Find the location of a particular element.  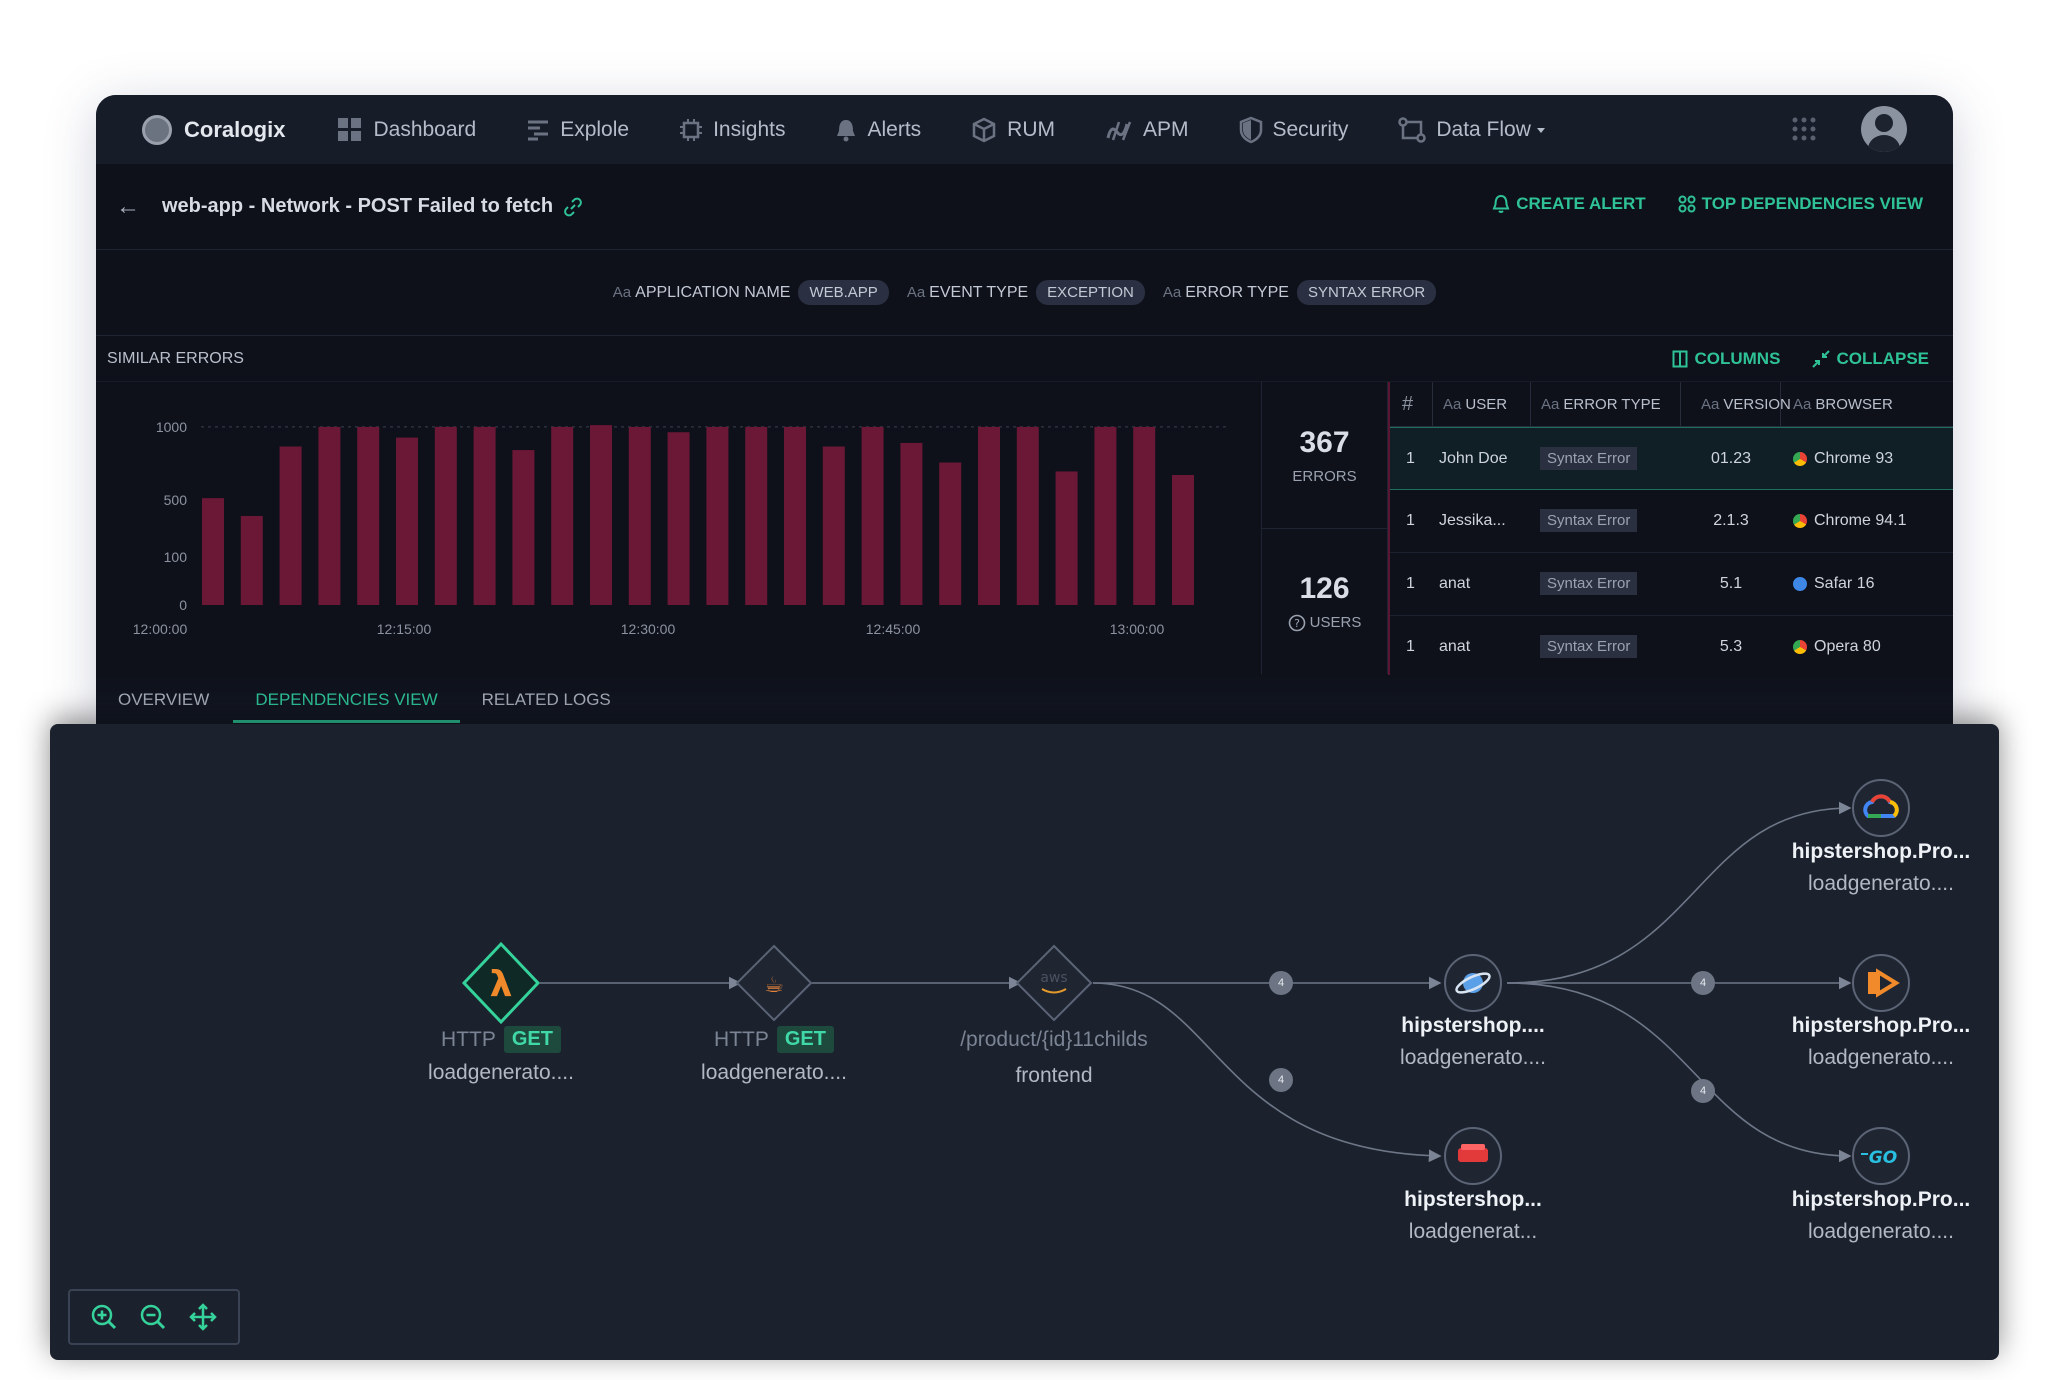

filter-label: APPLICATION NAME is located at coordinates (713, 292).